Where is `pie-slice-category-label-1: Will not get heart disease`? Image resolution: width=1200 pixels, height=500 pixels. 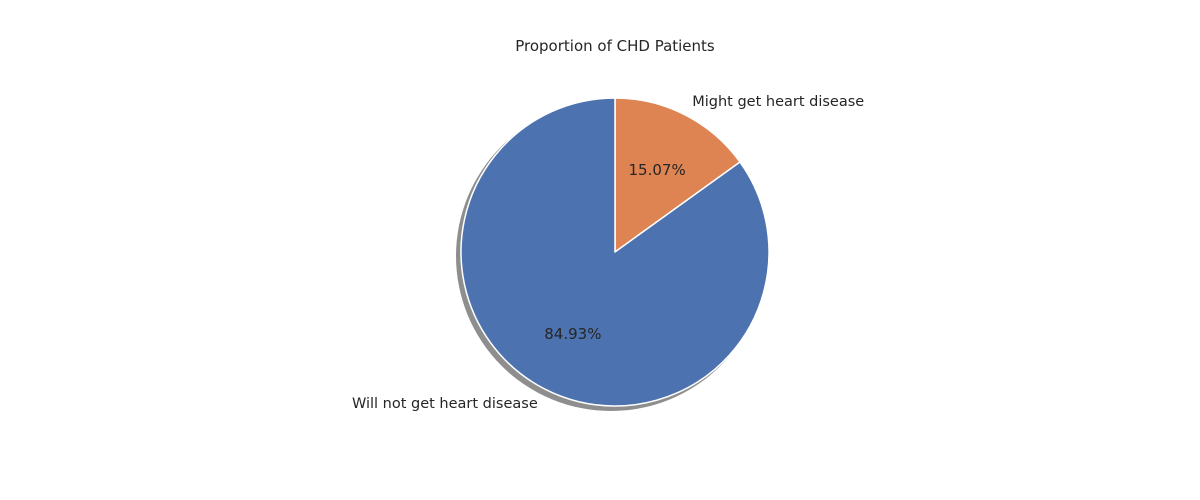 pie-slice-category-label-1: Will not get heart disease is located at coordinates (445, 404).